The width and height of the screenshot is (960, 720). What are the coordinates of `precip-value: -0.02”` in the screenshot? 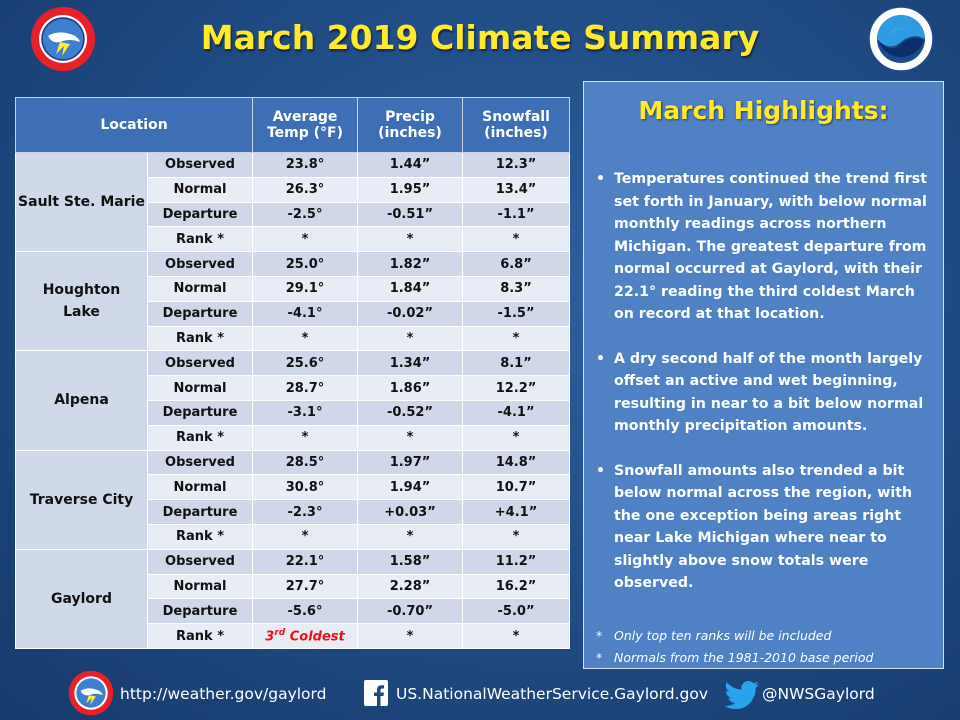 It's located at (410, 313).